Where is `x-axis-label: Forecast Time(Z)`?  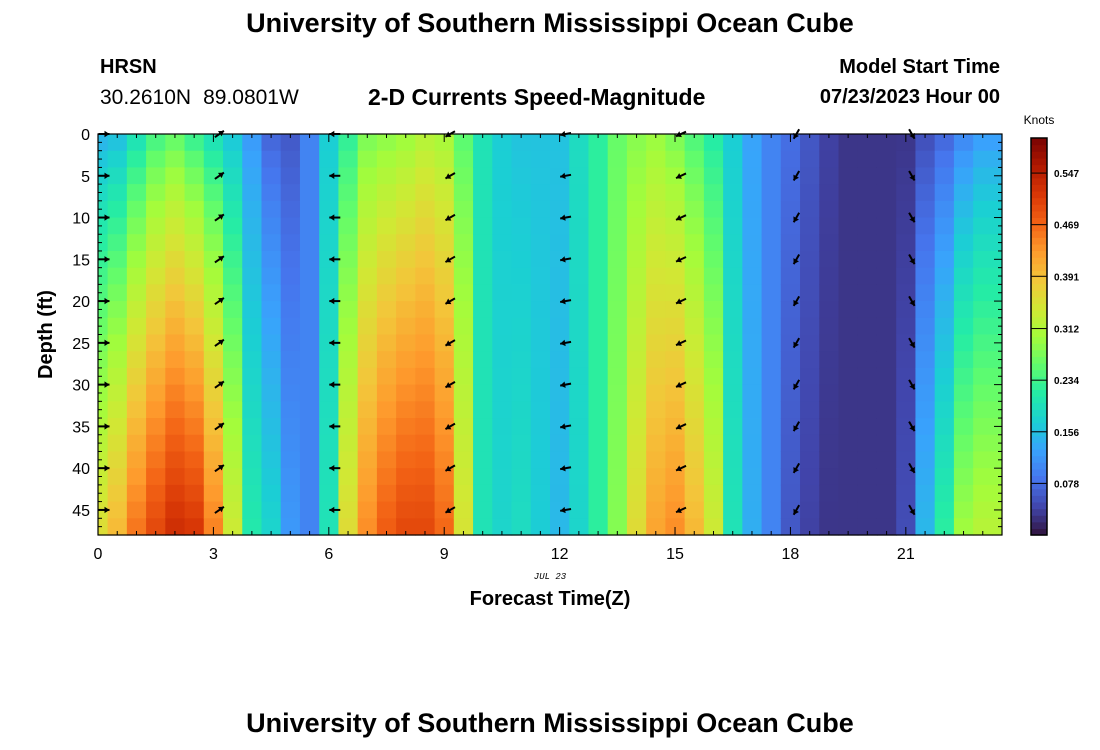
x-axis-label: Forecast Time(Z) is located at coordinates (550, 599).